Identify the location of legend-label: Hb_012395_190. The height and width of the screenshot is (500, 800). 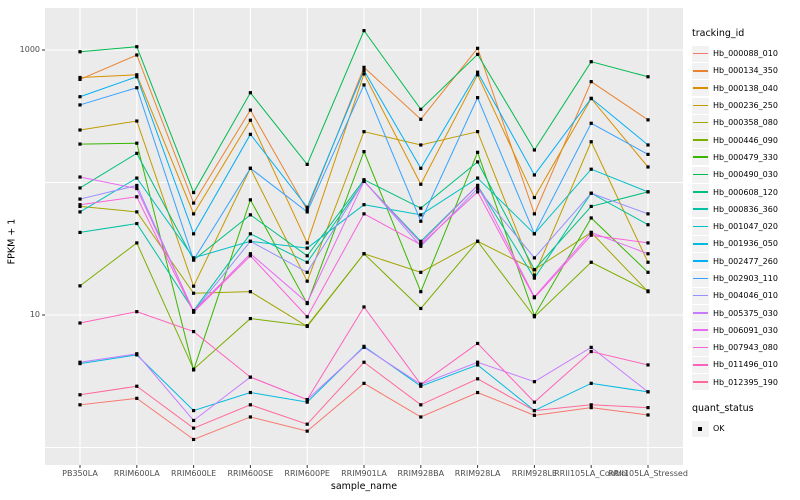
(745, 382).